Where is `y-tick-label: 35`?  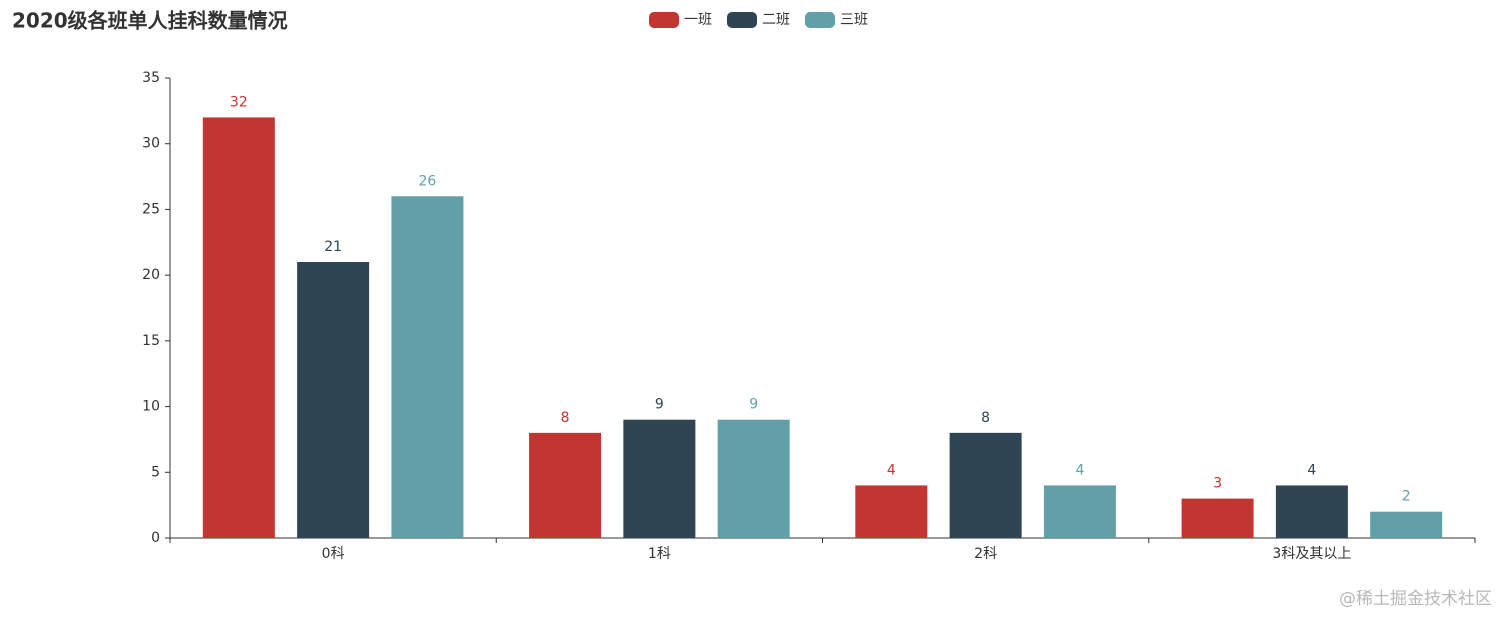
y-tick-label: 35 is located at coordinates (151, 78).